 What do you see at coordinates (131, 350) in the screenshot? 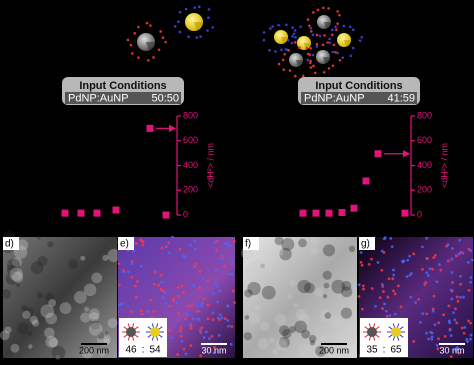
I see `ratio-text: 46` at bounding box center [131, 350].